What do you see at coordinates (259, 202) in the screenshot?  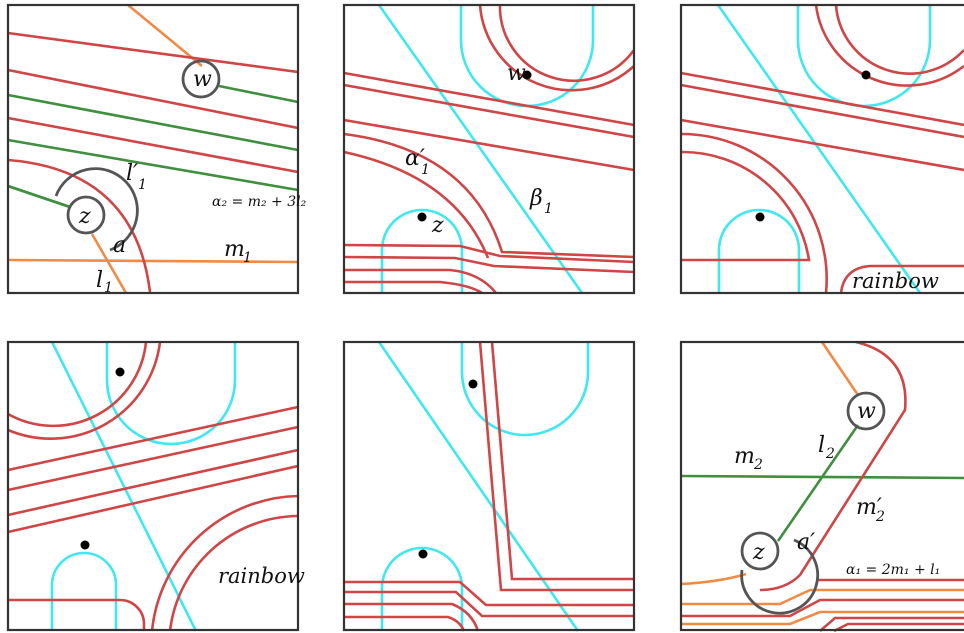 I see `label-alpha2-formula: α₂ = m₂ + 3l₂` at bounding box center [259, 202].